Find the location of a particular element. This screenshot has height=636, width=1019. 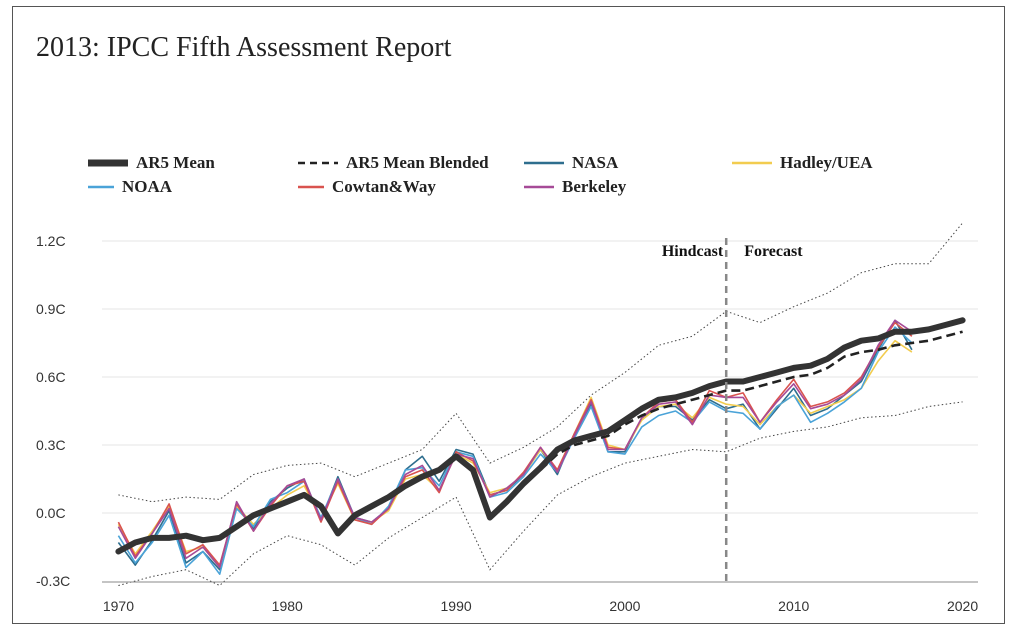

legend-item-ar5-mean: AR5 Mean is located at coordinates (151, 163).